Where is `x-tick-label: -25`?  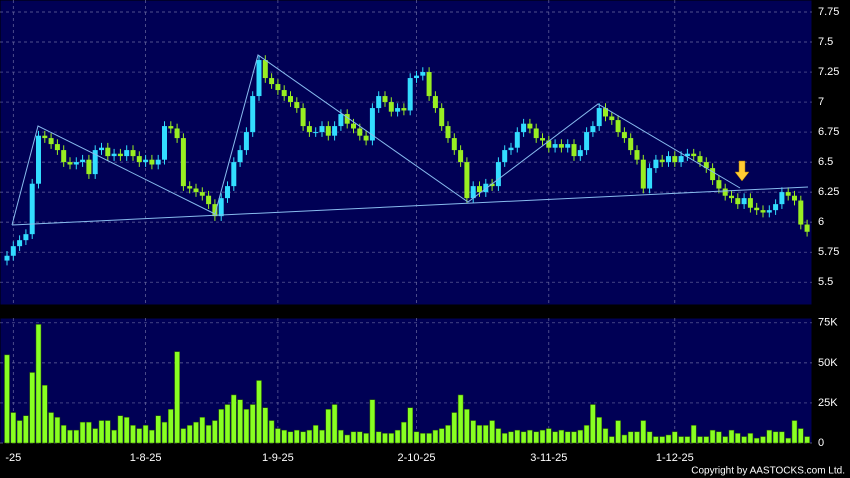 x-tick-label: -25 is located at coordinates (13, 458).